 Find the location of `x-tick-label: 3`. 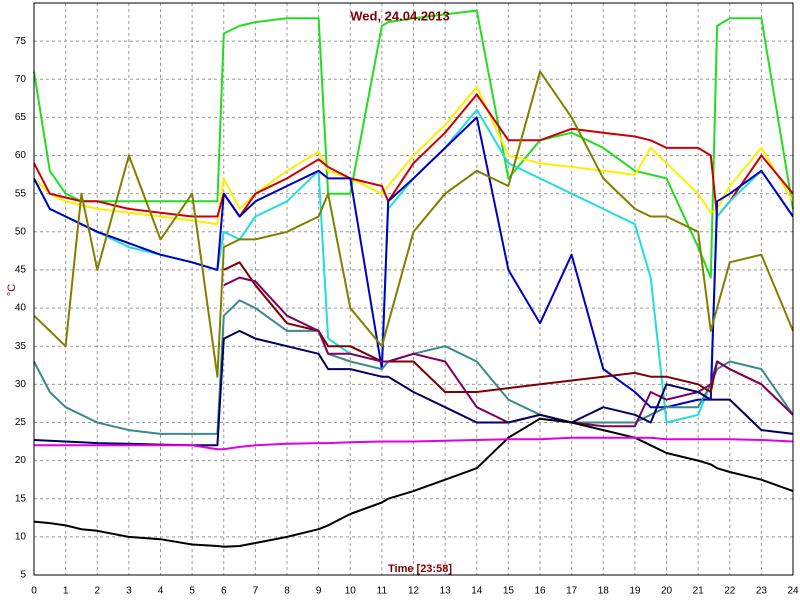

x-tick-label: 3 is located at coordinates (129, 591).